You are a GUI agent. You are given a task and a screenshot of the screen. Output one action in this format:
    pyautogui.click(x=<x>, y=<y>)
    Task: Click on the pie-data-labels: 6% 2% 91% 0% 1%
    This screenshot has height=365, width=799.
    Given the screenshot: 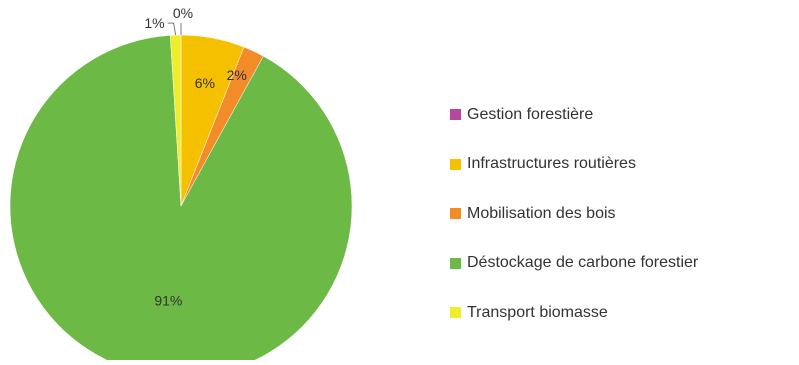 What is the action you would take?
    pyautogui.click(x=195, y=156)
    